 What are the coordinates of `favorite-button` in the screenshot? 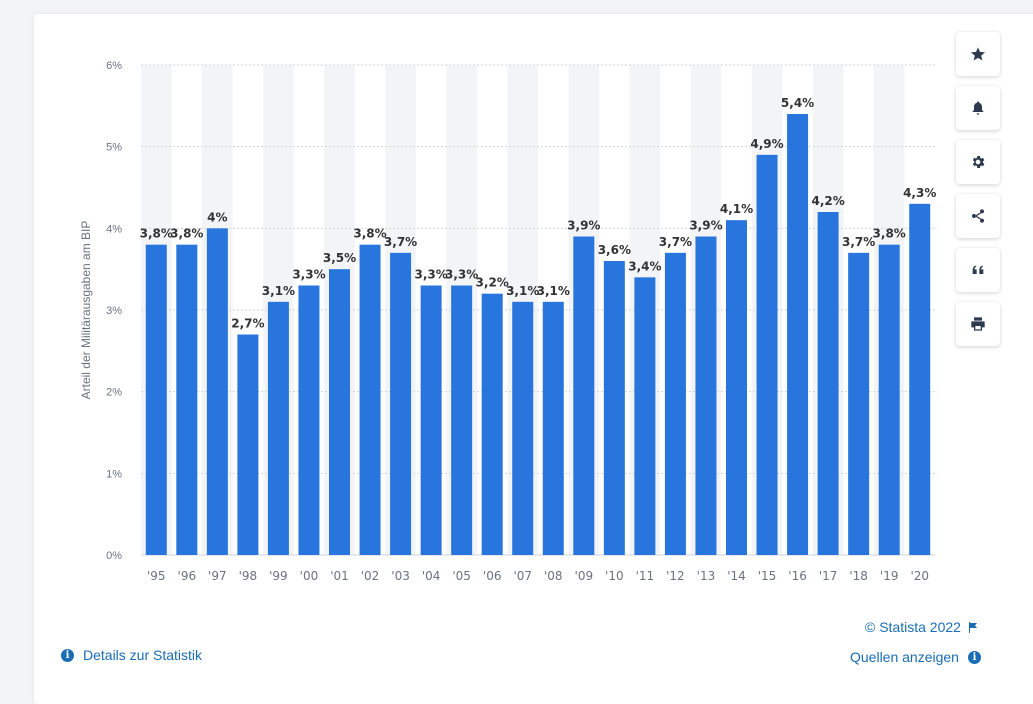 It's located at (978, 54).